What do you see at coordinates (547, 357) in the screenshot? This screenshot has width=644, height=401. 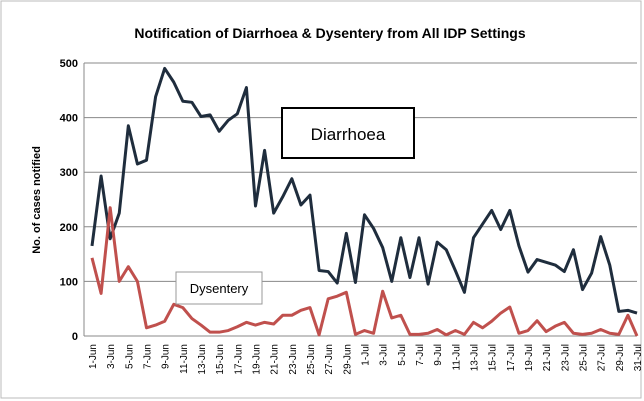 I see `x-tick-label: 21-Jul` at bounding box center [547, 357].